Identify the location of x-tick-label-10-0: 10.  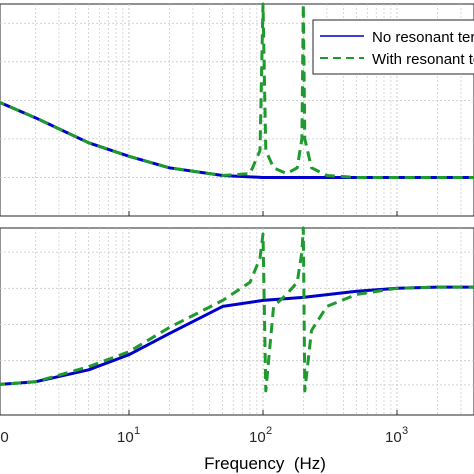
(4, 437).